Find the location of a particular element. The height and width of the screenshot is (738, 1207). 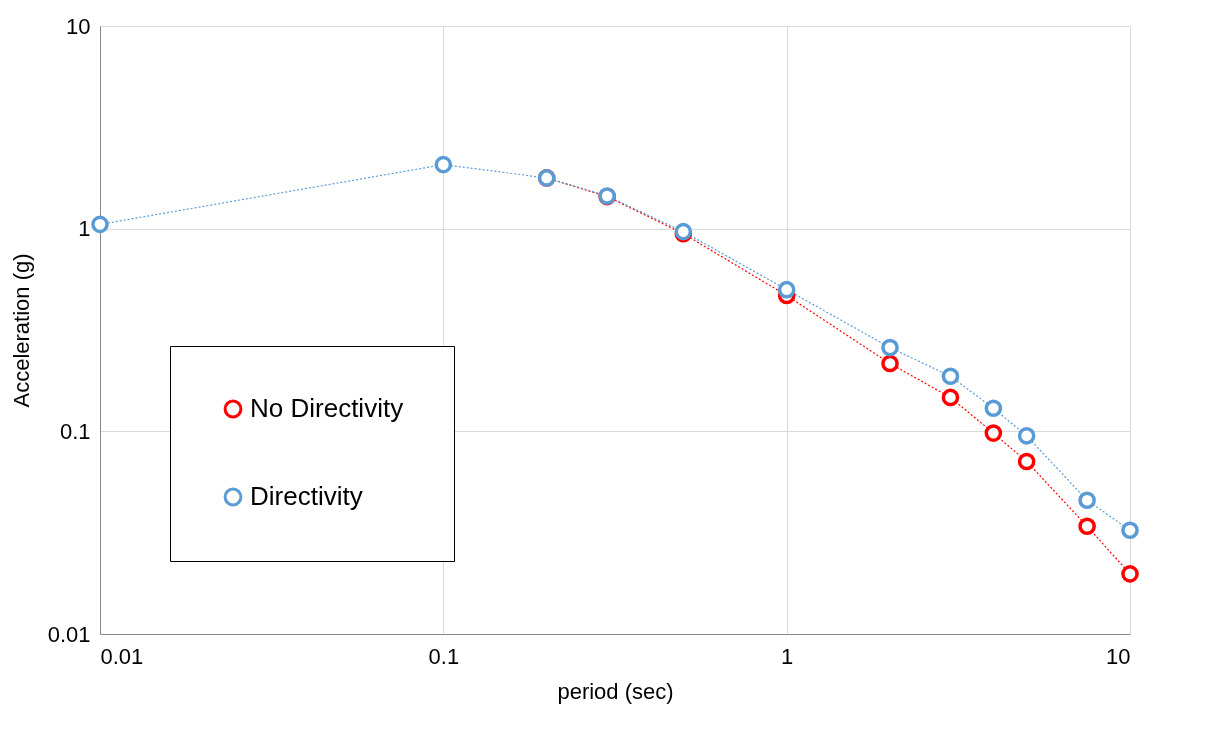

legend-label: No Directivity is located at coordinates (327, 408).